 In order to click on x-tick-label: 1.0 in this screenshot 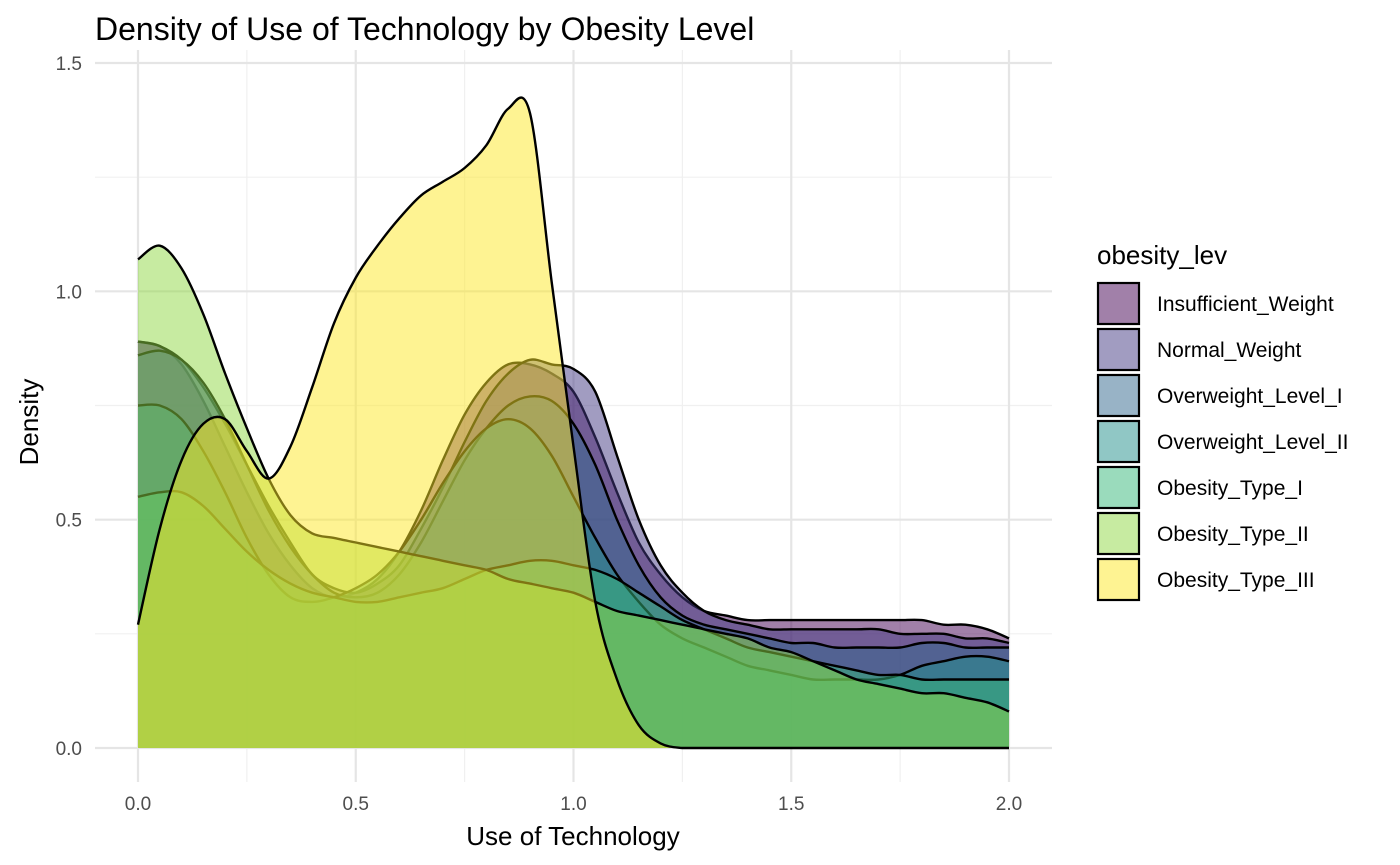, I will do `click(573, 804)`.